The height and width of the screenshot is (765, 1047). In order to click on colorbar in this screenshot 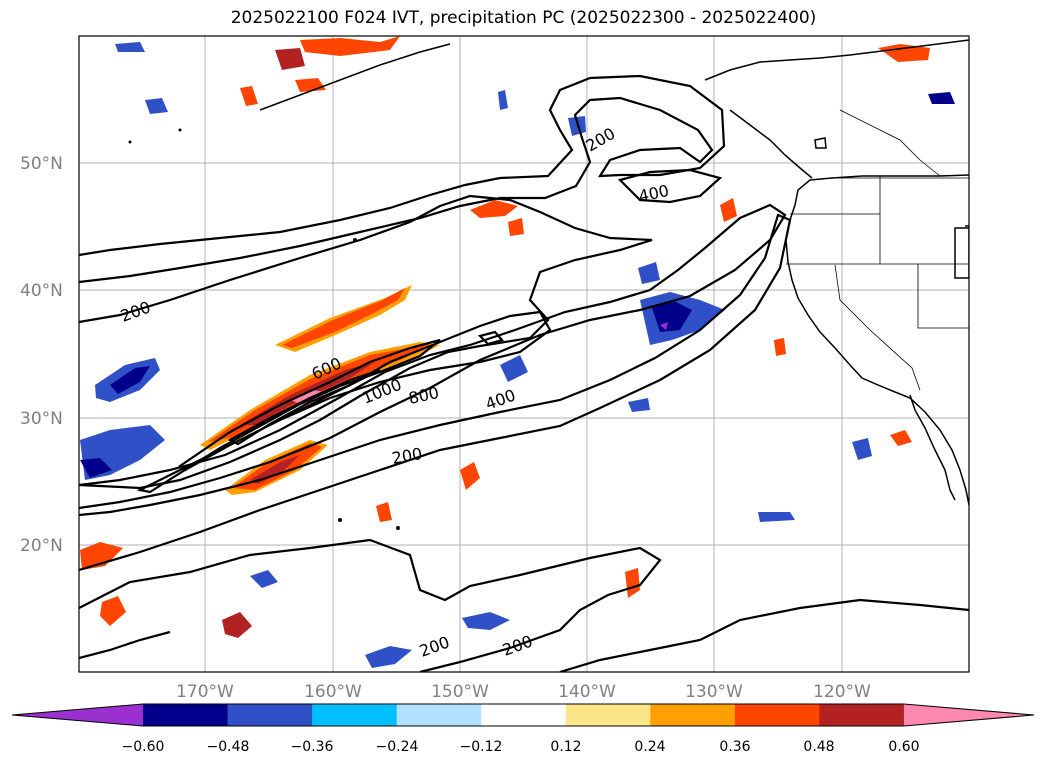, I will do `click(523, 715)`.